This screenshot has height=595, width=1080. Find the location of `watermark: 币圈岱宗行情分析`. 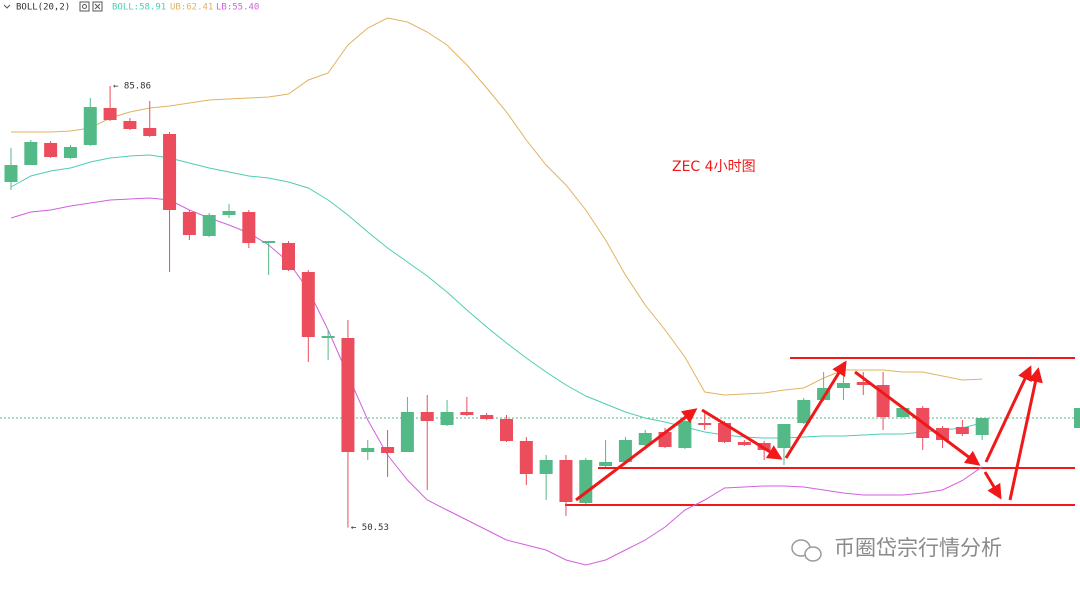

watermark: 币圈岱宗行情分析 is located at coordinates (896, 549).